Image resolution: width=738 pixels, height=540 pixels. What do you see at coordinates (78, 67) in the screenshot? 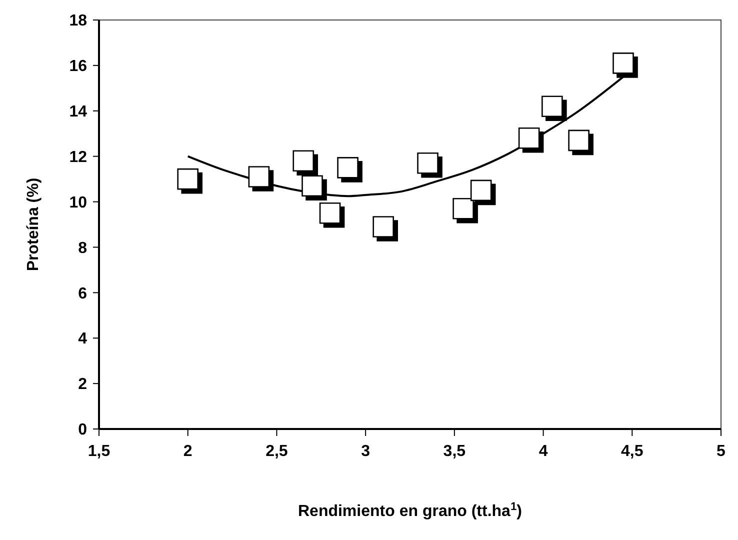
I see `y-tick-label: 16` at bounding box center [78, 67].